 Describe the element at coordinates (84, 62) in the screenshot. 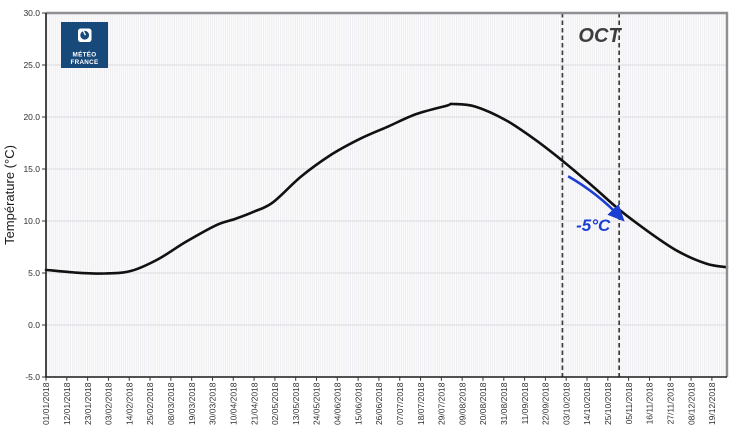

I see `logo-text-line2: FRANCE` at that location.